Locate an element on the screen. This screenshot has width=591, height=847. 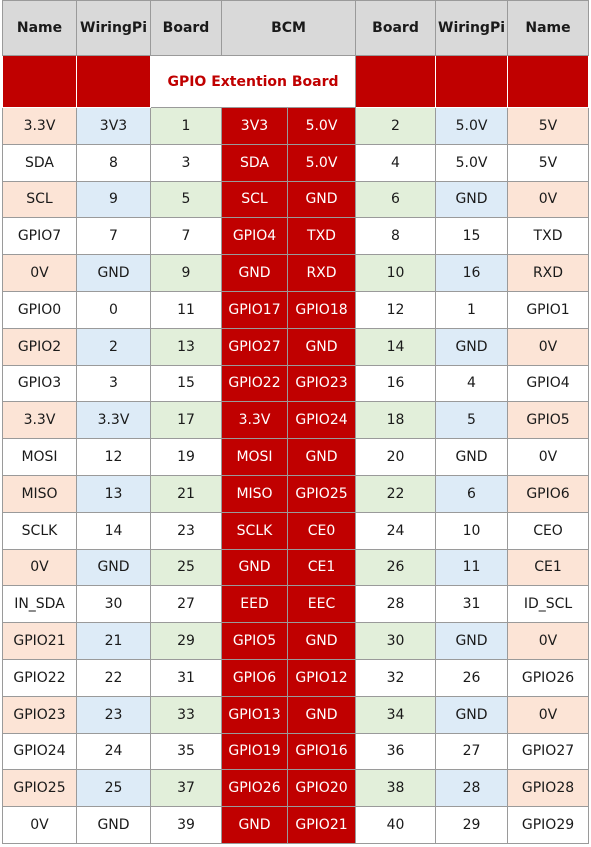
pin-wiringpi-right: 5.0V is located at coordinates (472, 162).